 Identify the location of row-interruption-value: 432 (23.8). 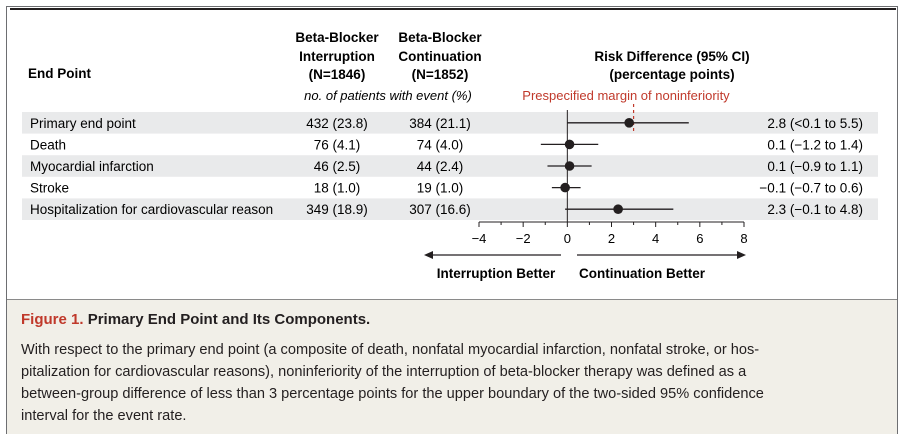
(337, 123).